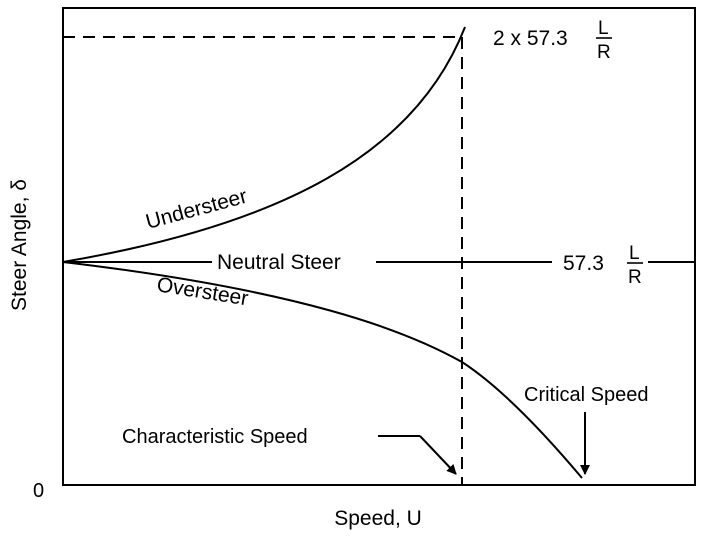  What do you see at coordinates (196, 209) in the screenshot?
I see `understeer-label: Understeer` at bounding box center [196, 209].